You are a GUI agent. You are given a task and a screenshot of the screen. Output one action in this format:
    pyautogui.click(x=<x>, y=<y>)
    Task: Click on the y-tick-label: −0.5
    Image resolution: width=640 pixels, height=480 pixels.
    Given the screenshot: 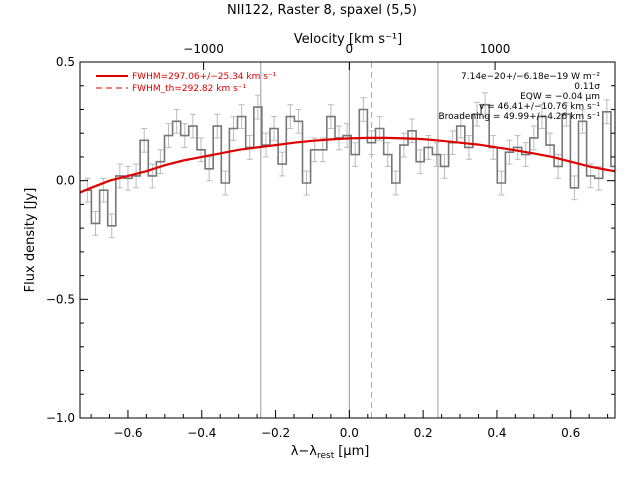 What is the action you would take?
    pyautogui.click(x=60, y=299)
    